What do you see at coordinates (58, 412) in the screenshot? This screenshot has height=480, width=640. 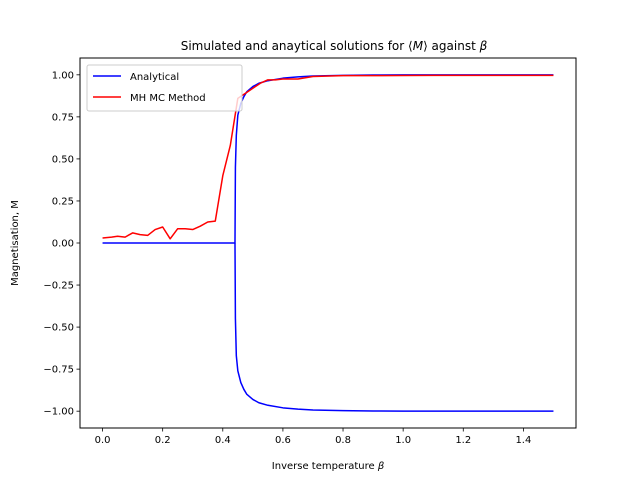 I see `y-tick-label: −1.00` at bounding box center [58, 412].